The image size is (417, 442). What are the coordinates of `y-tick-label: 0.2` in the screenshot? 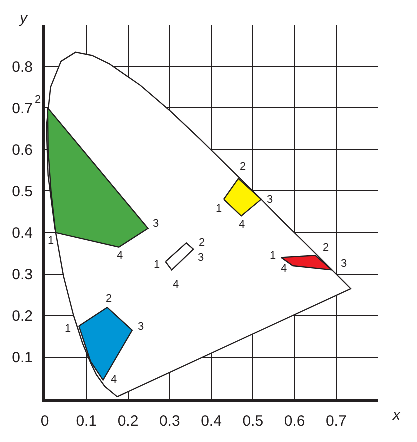 It's located at (22, 317).